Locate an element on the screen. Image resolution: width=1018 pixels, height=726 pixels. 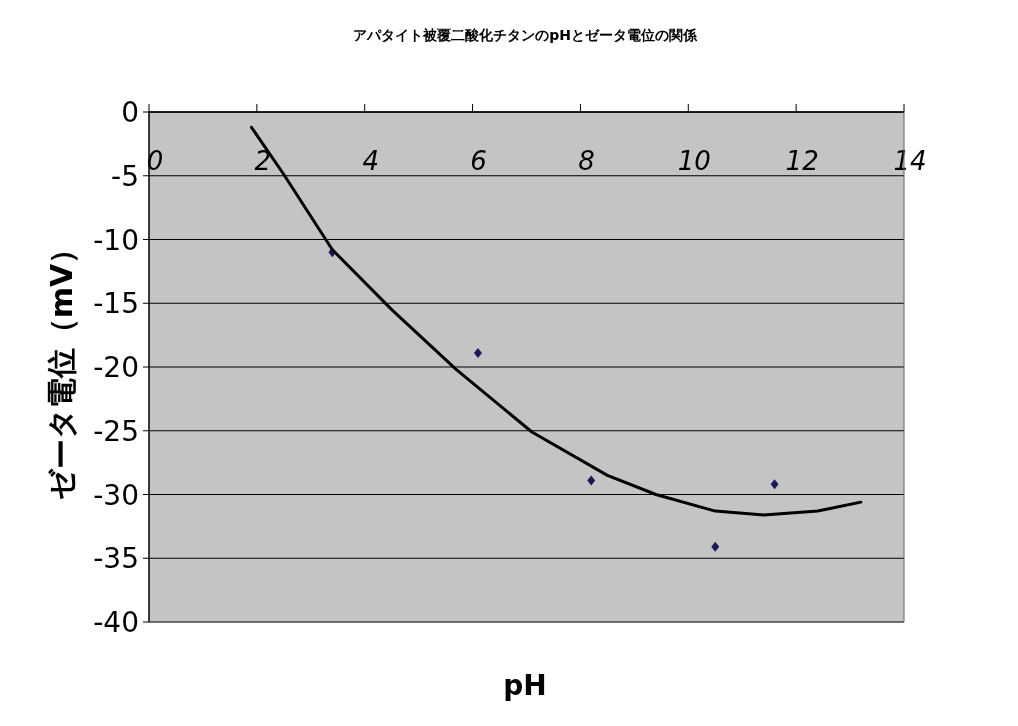
y-tick-label: -30 is located at coordinates (116, 495).